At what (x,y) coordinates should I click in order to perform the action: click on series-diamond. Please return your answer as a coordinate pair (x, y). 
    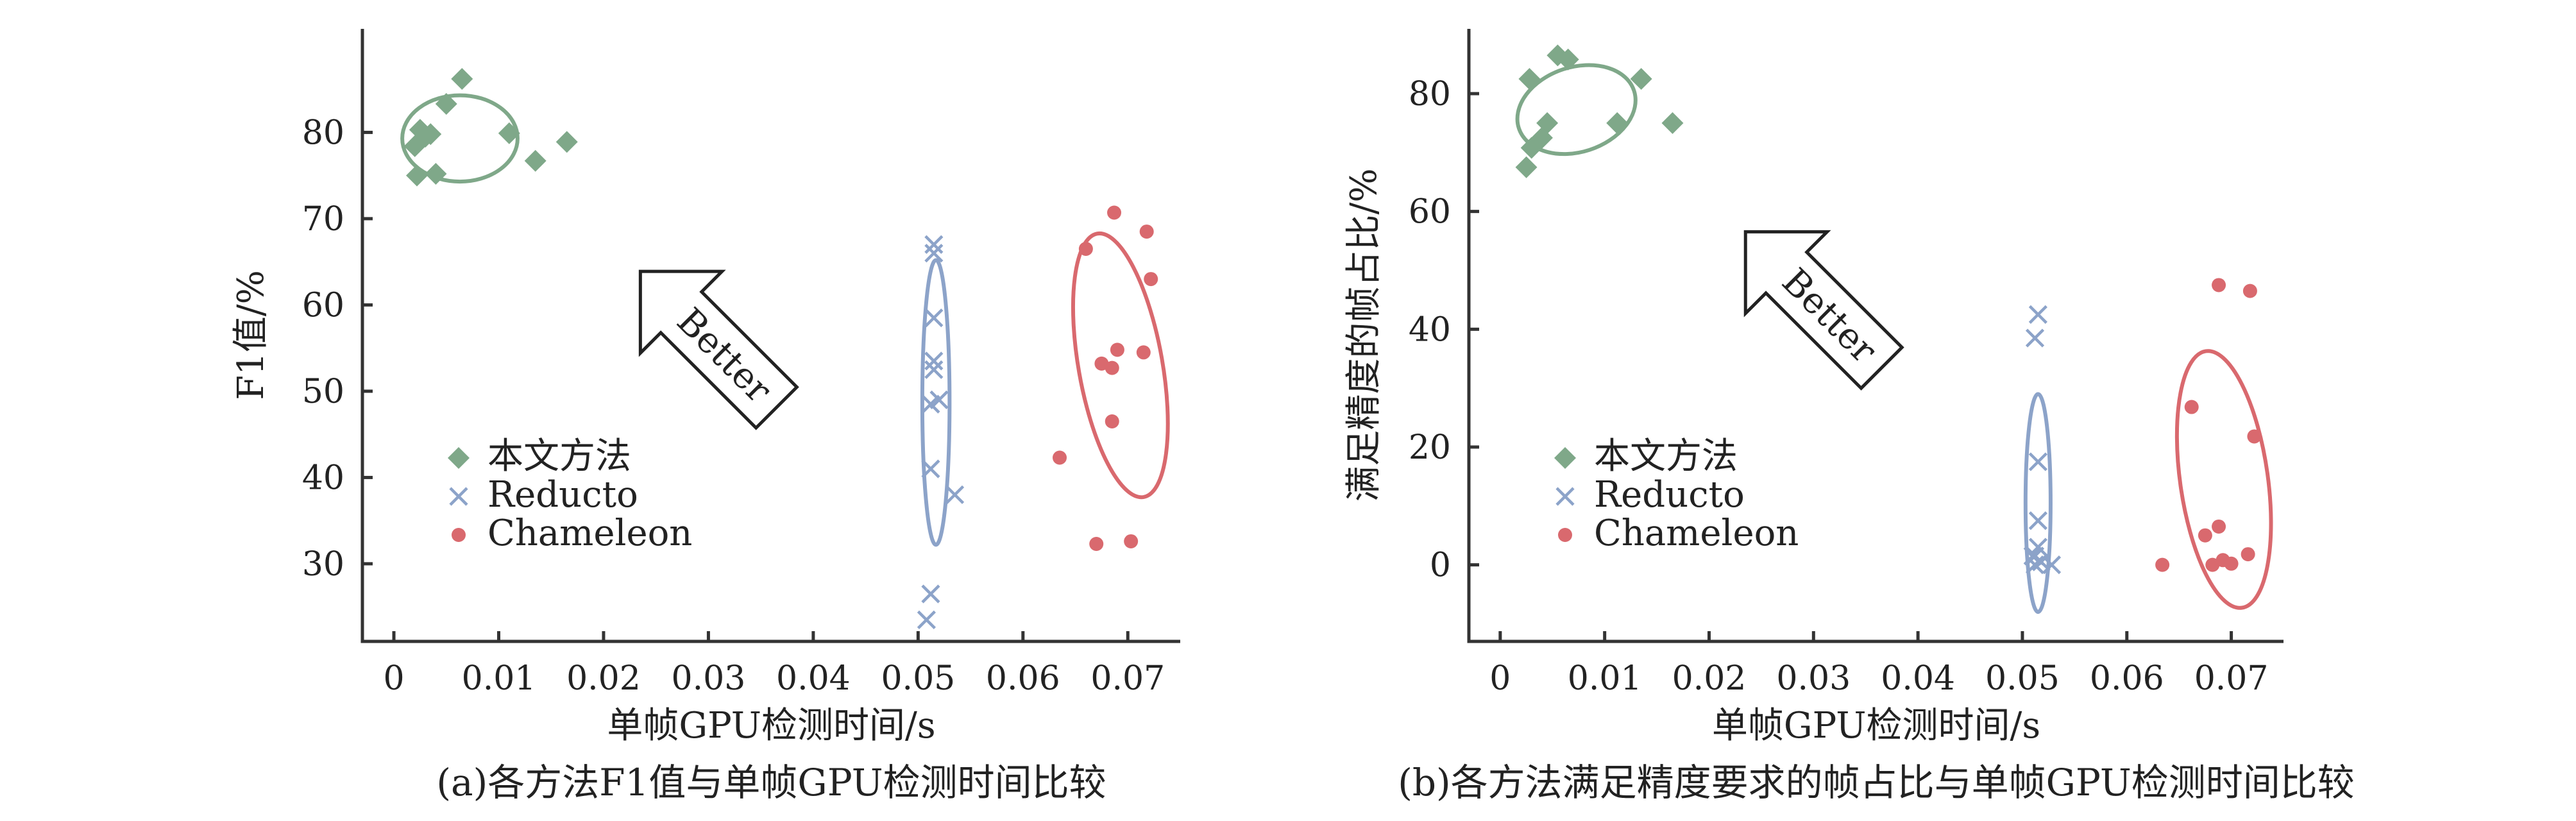
    Looking at the image, I should click on (1599, 111).